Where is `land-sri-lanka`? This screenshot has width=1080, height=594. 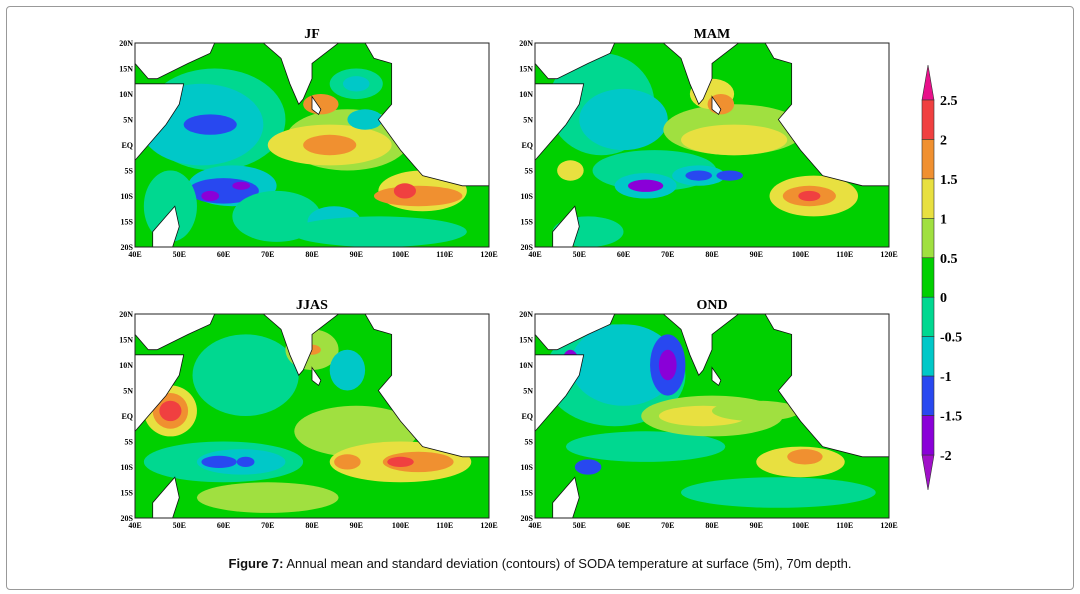 land-sri-lanka is located at coordinates (316, 376).